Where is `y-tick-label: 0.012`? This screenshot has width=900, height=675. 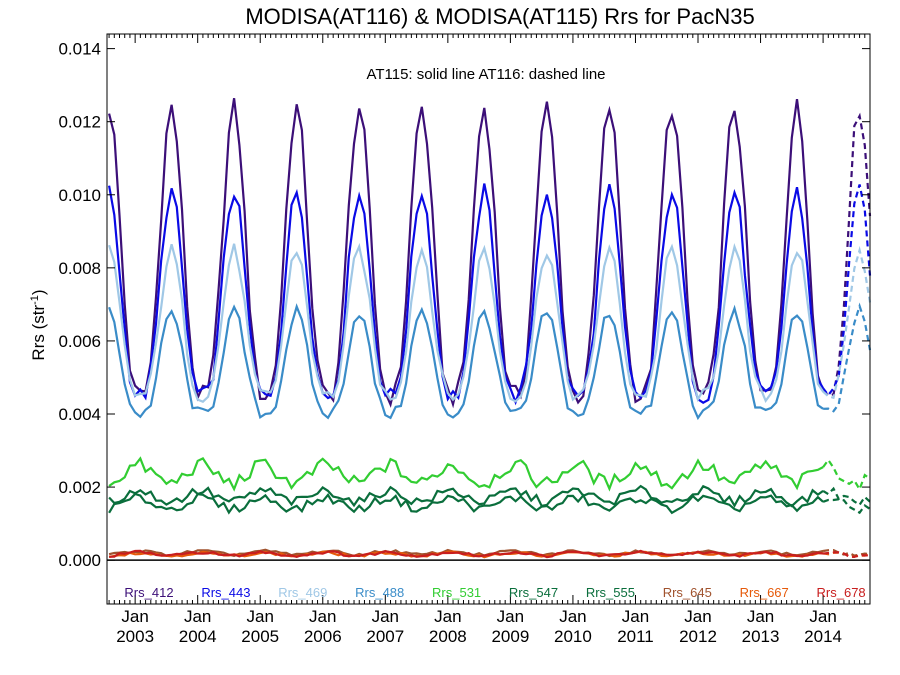 y-tick-label: 0.012 is located at coordinates (79, 122).